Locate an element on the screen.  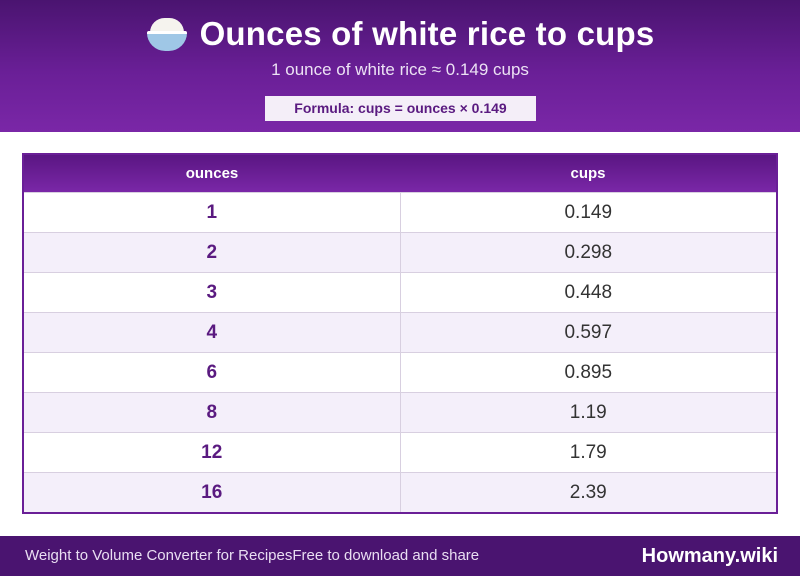
table-row: 4 0.597 is located at coordinates (400, 332).